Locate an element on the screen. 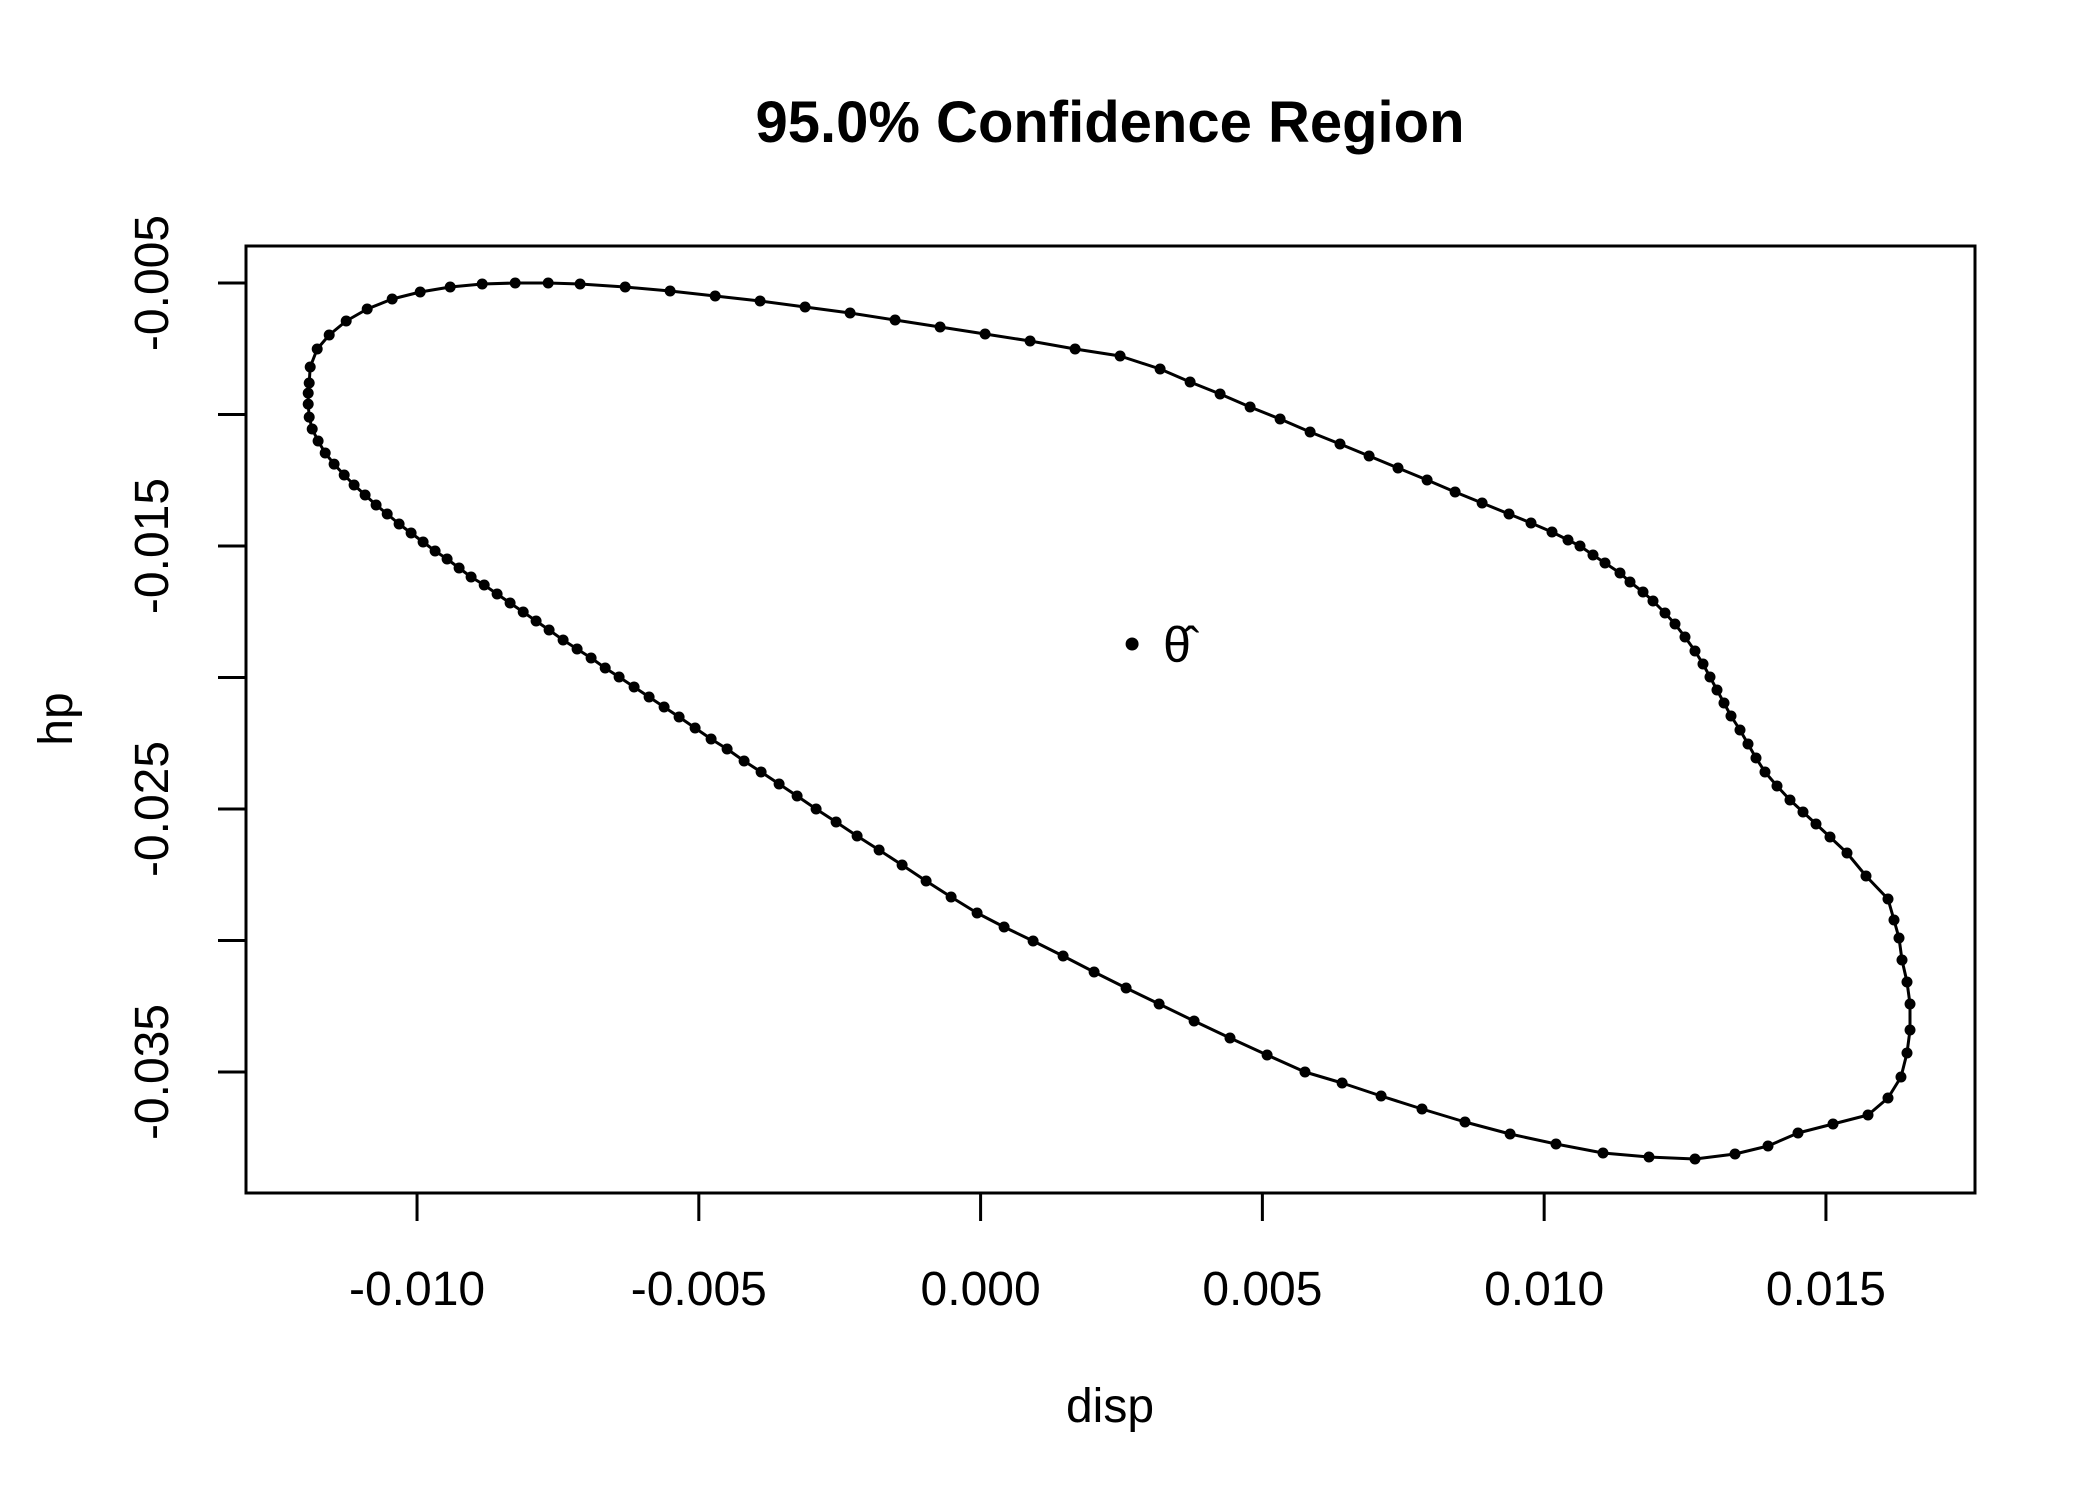 Image resolution: width=2100 pixels, height=1500 pixels. x-tick-label: 0.010 is located at coordinates (1544, 1289).